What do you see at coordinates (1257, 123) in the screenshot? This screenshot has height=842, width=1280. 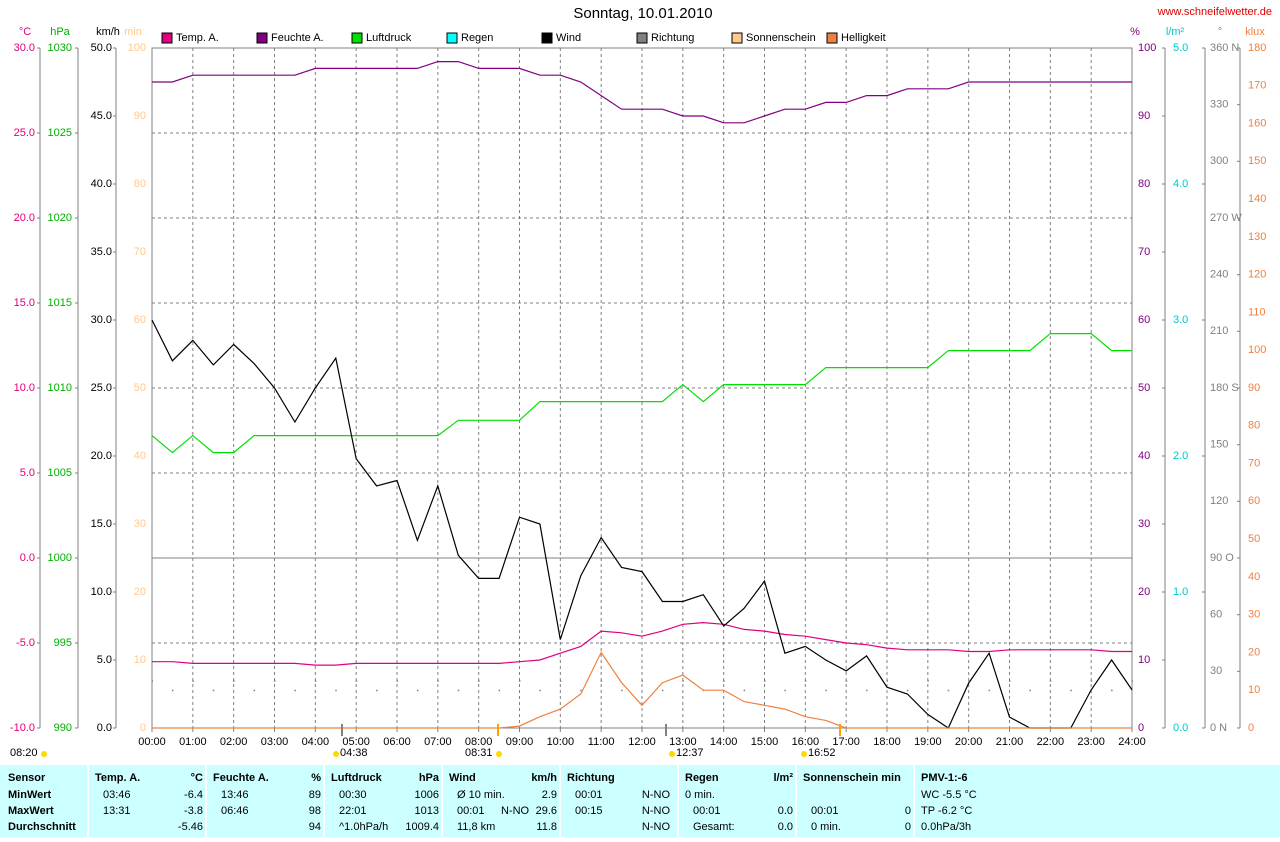 I see `y-tick-label: 160` at bounding box center [1257, 123].